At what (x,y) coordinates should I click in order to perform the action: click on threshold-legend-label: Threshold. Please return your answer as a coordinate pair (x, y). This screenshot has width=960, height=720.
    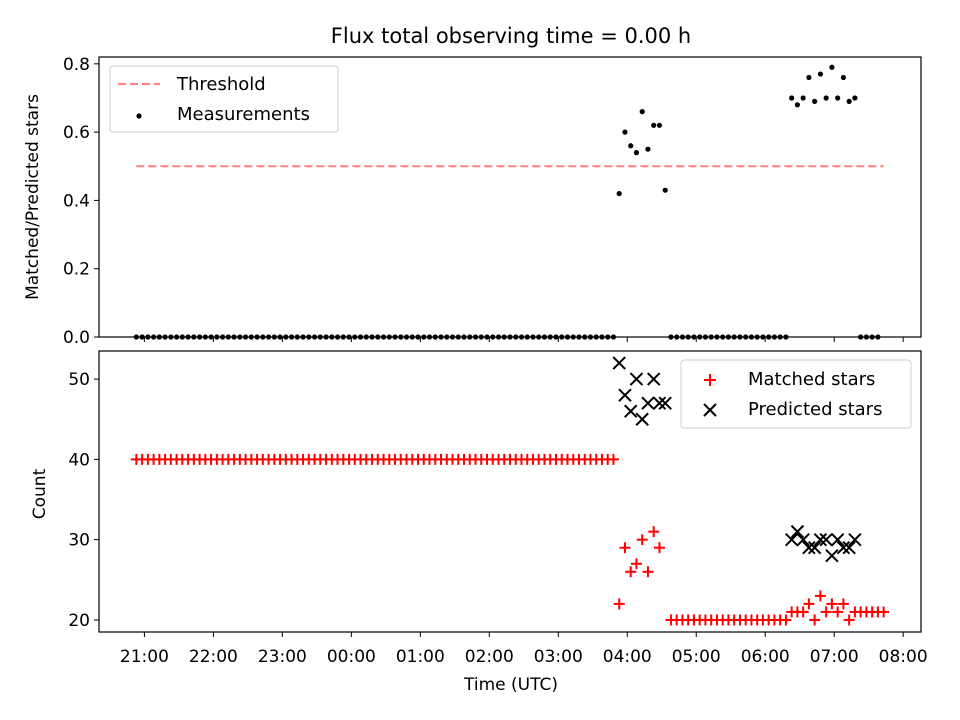
    Looking at the image, I should click on (221, 84).